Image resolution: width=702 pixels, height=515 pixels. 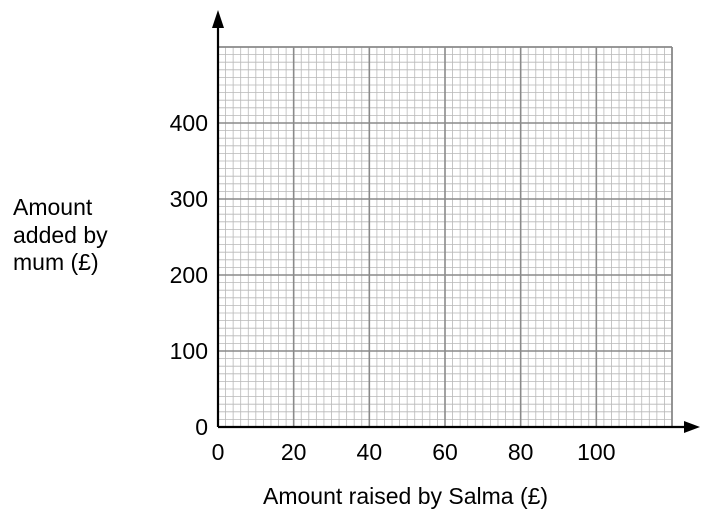 I want to click on x-tick-label: 60, so click(x=445, y=452).